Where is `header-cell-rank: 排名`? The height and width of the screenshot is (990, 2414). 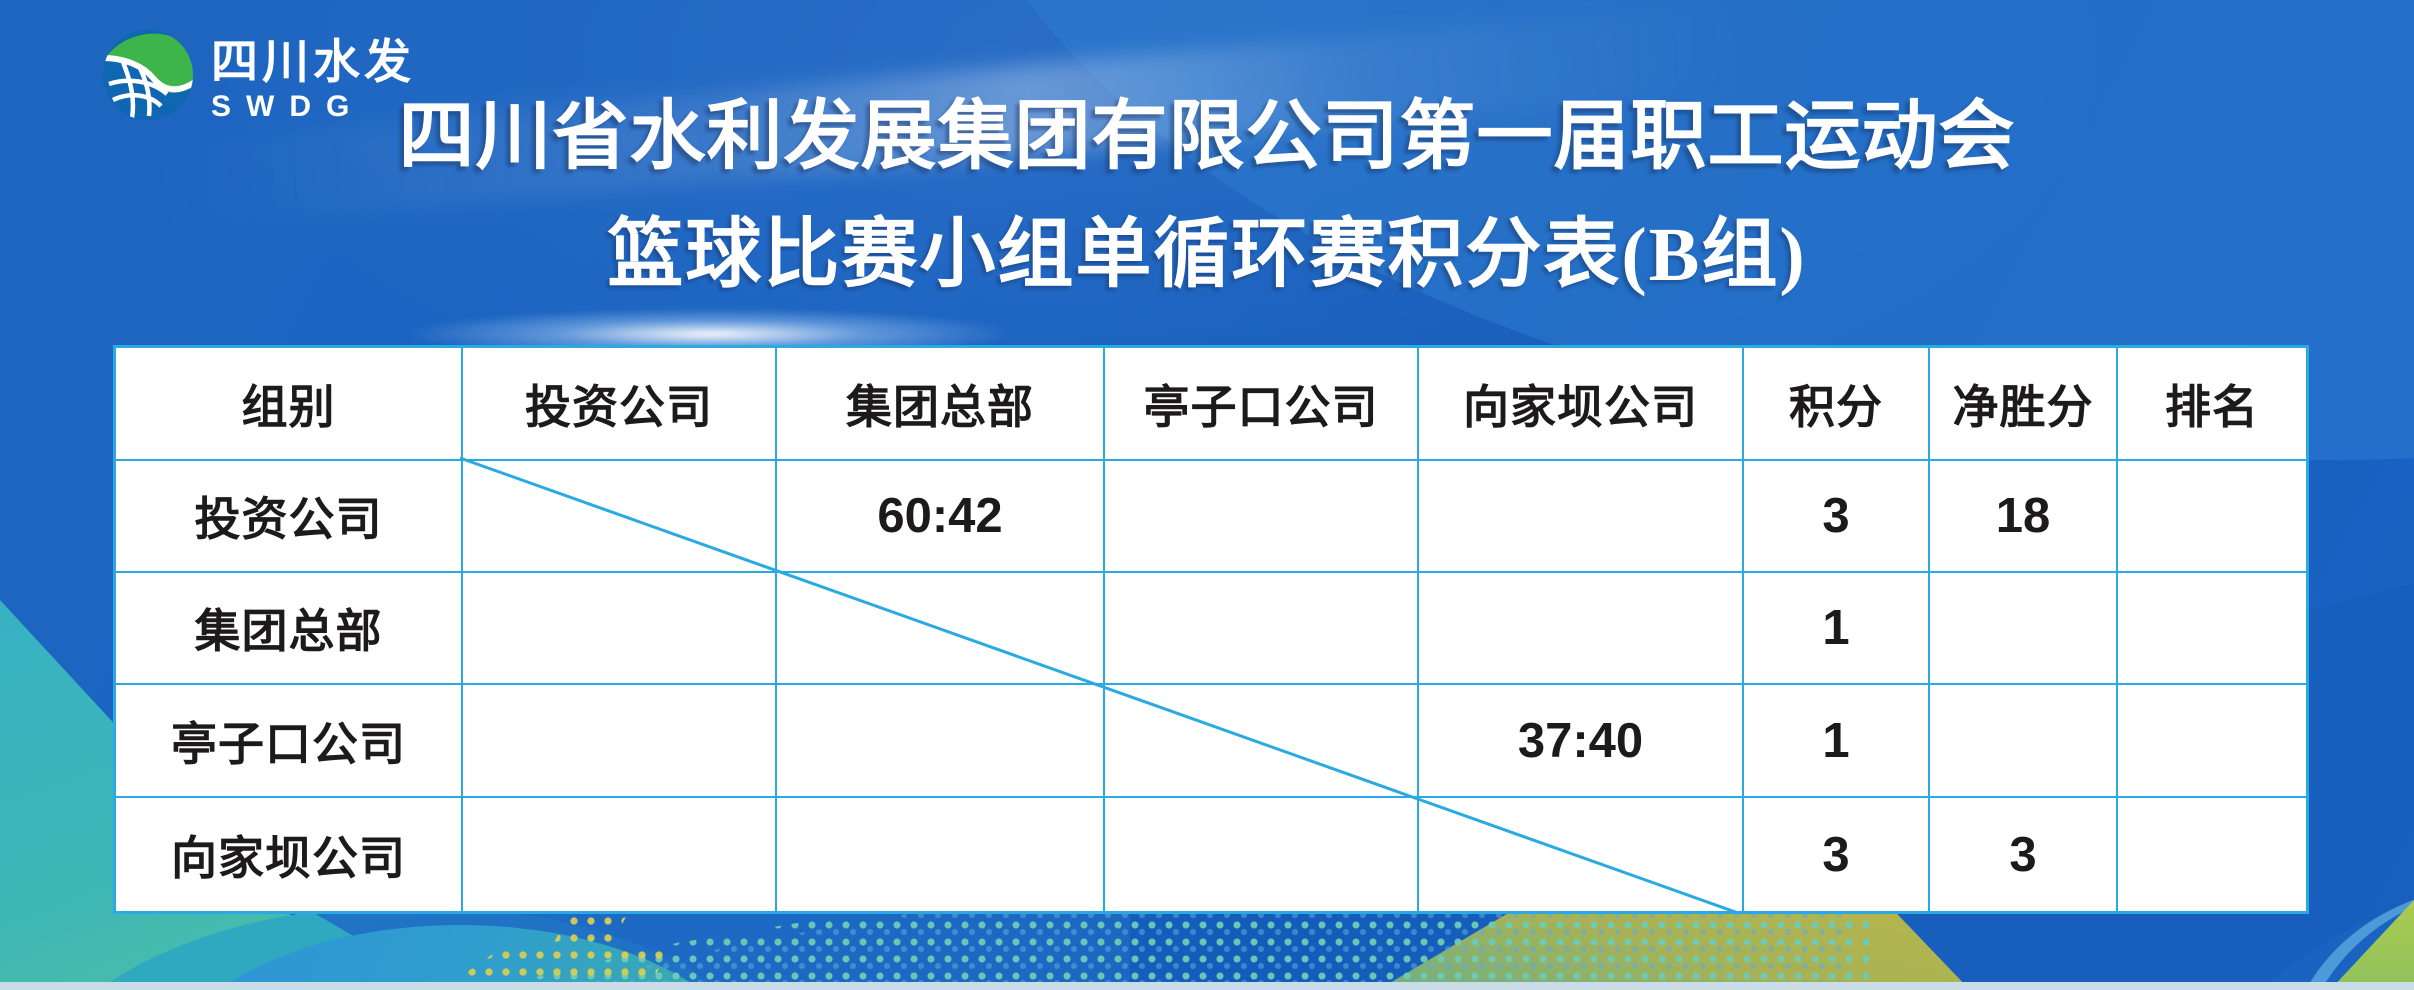
header-cell-rank: 排名 is located at coordinates (2212, 404).